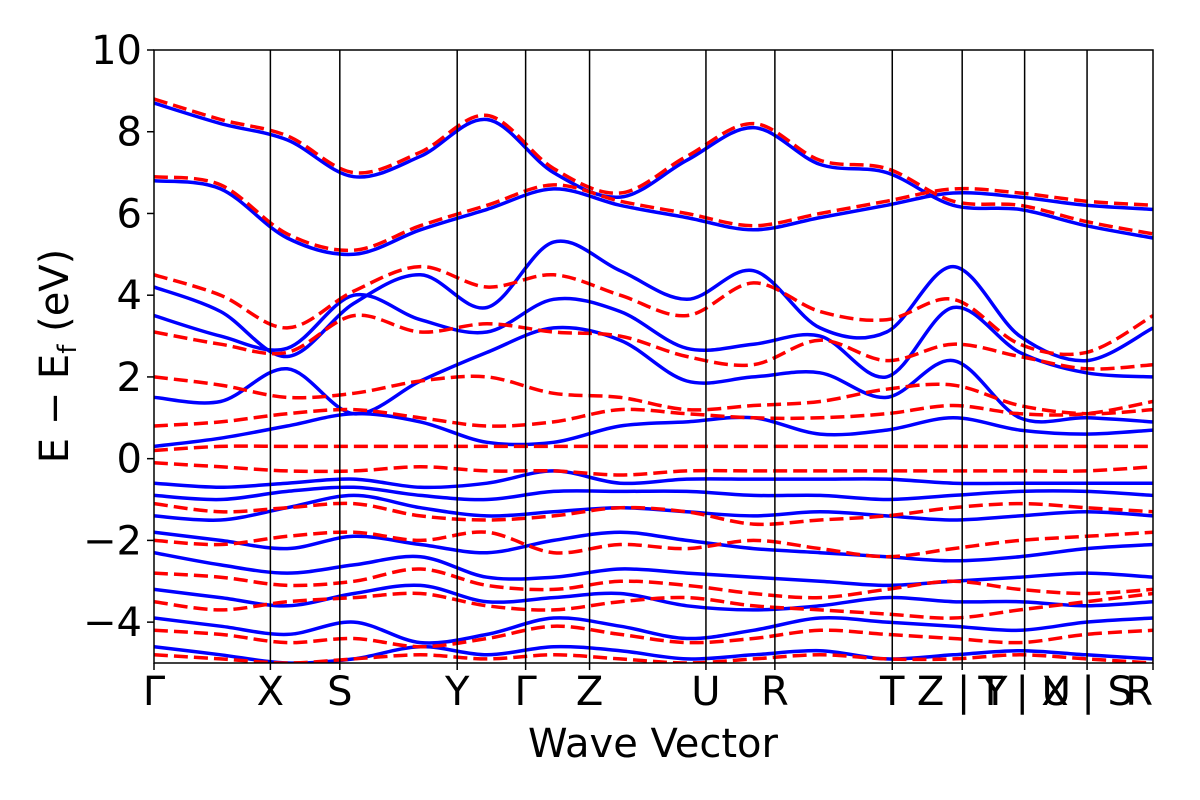  Describe the element at coordinates (129, 133) in the screenshot. I see `y-tick-label: 8` at that location.